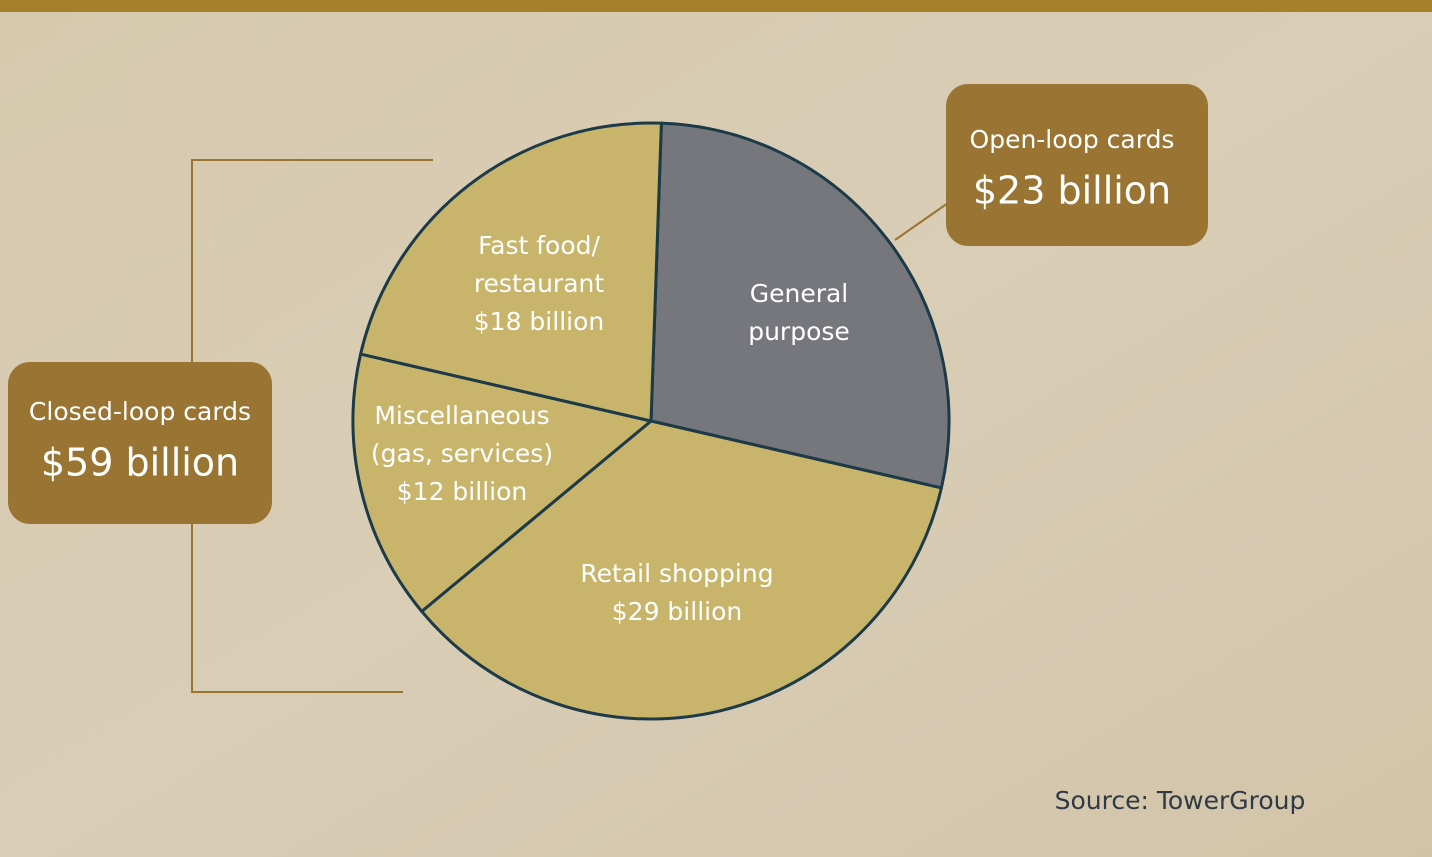 The image size is (1432, 857). What do you see at coordinates (140, 411) in the screenshot?
I see `closed-loop-label: Closed-loop cards` at bounding box center [140, 411].